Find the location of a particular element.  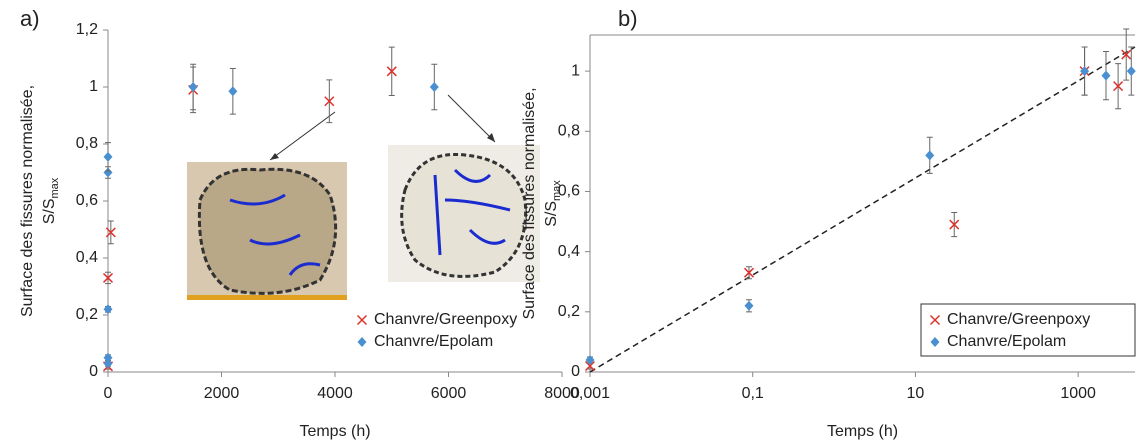

y-tick-label: 1,2 is located at coordinates (87, 29).